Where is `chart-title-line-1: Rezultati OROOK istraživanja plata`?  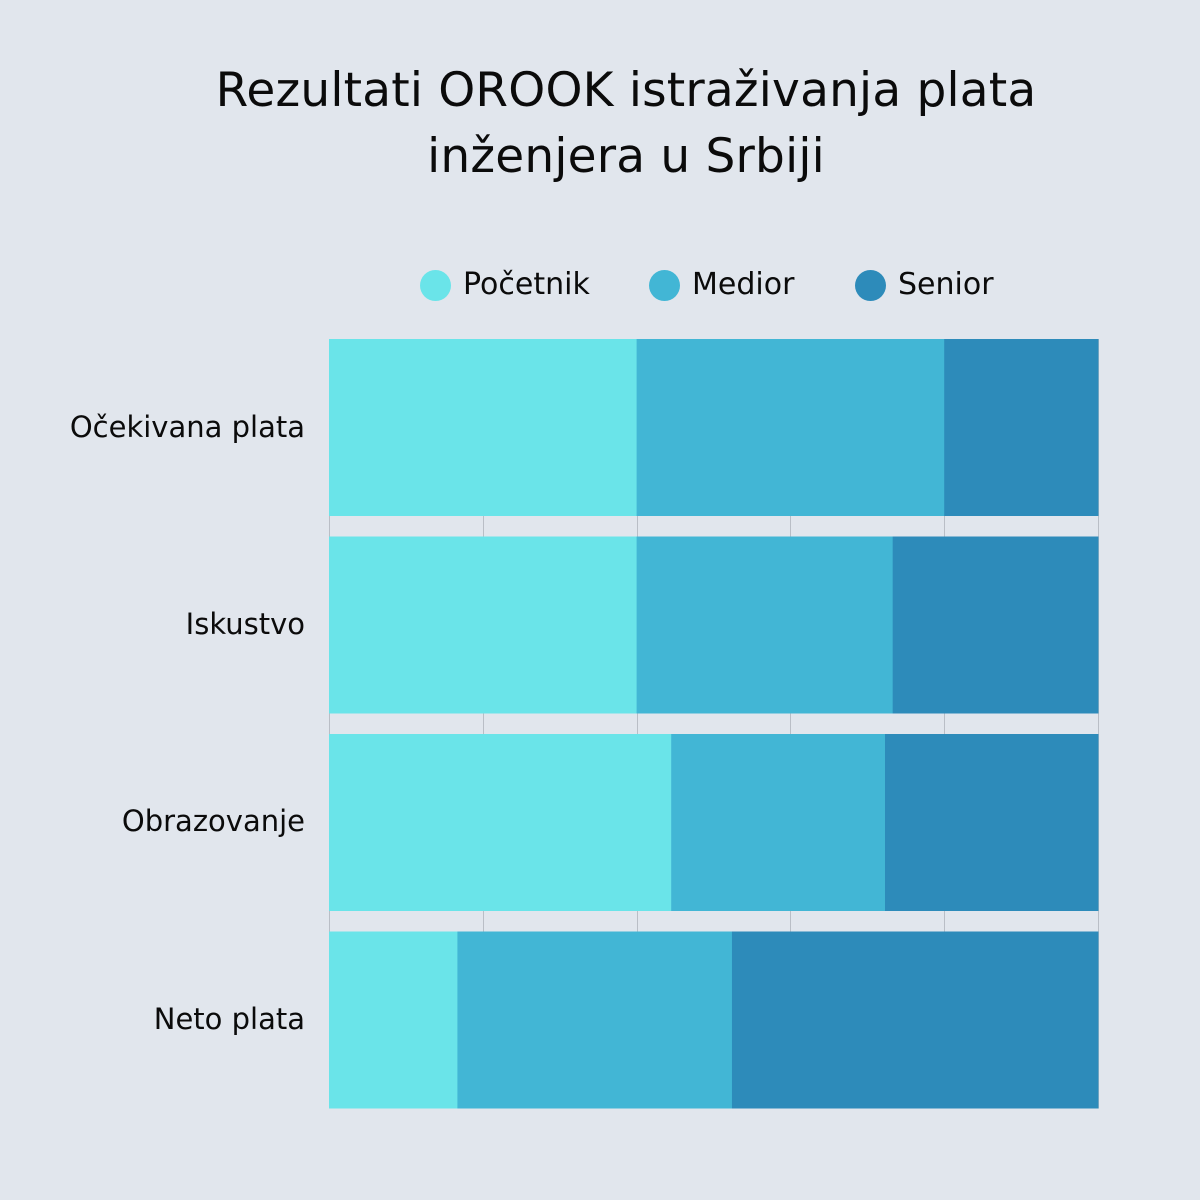 chart-title-line-1: Rezultati OROOK istraživanja plata is located at coordinates (626, 90).